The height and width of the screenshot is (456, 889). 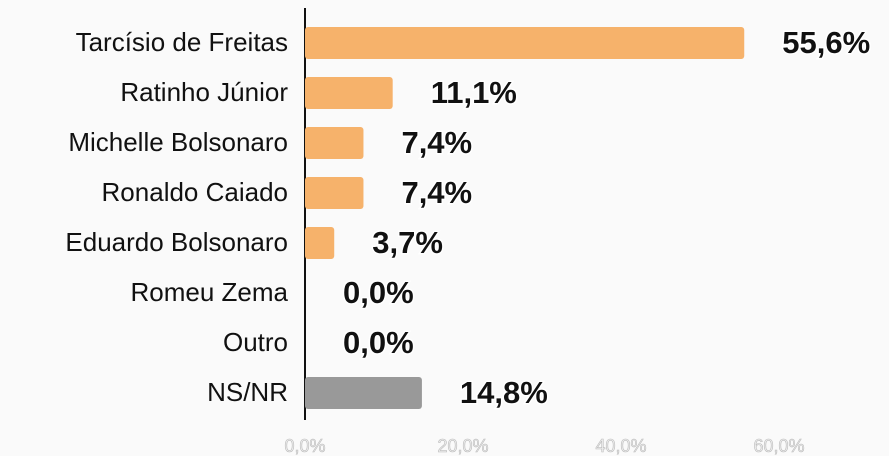 I want to click on value-label: 55,6%, so click(x=826, y=42).